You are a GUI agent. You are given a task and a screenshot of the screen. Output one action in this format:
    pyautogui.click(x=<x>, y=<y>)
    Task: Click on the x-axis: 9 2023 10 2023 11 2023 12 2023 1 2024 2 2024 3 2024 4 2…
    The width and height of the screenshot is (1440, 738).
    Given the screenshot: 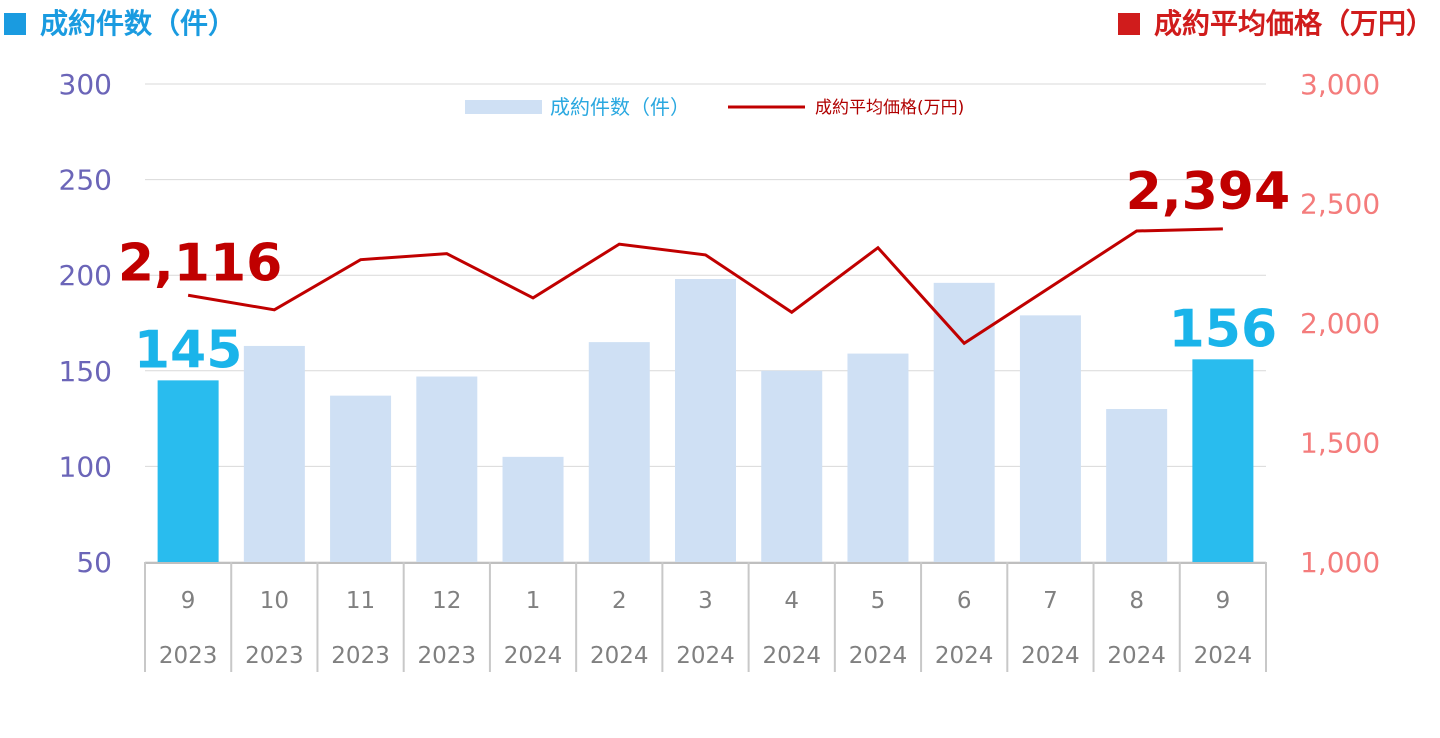 What is the action you would take?
    pyautogui.click(x=705, y=617)
    